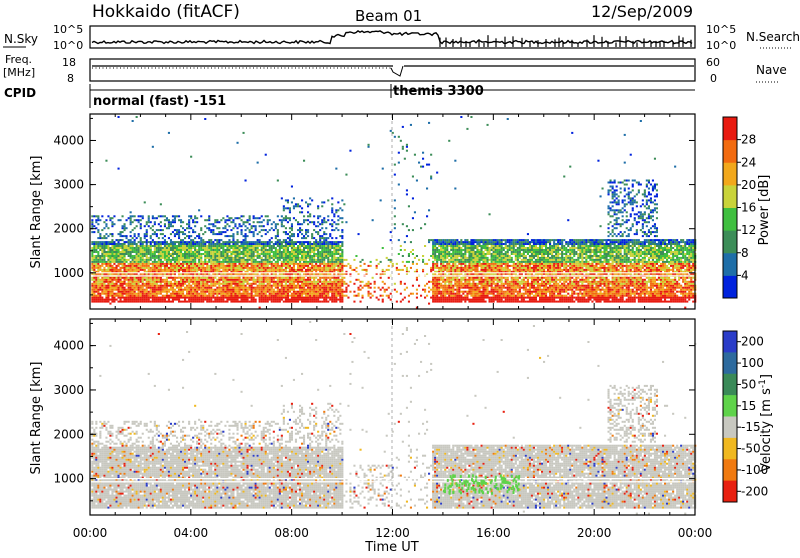 The height and width of the screenshot is (558, 800). Describe the element at coordinates (713, 78) in the screenshot. I see `nave-tick-low: 0` at that location.